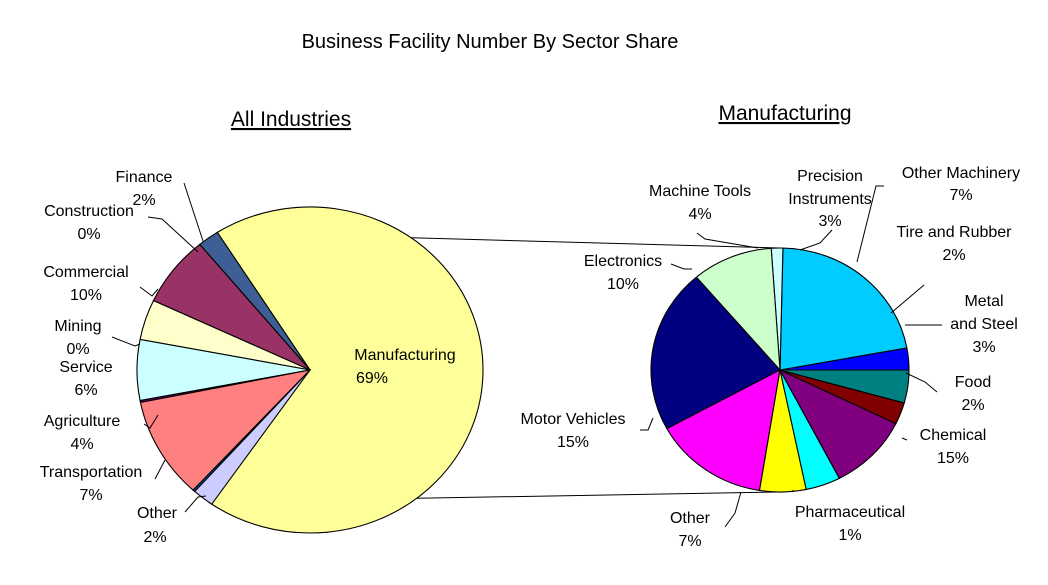 Image resolution: width=1048 pixels, height=585 pixels. What do you see at coordinates (404, 355) in the screenshot?
I see `label-all-industries-manufacturing-name: Manufacturing` at bounding box center [404, 355].